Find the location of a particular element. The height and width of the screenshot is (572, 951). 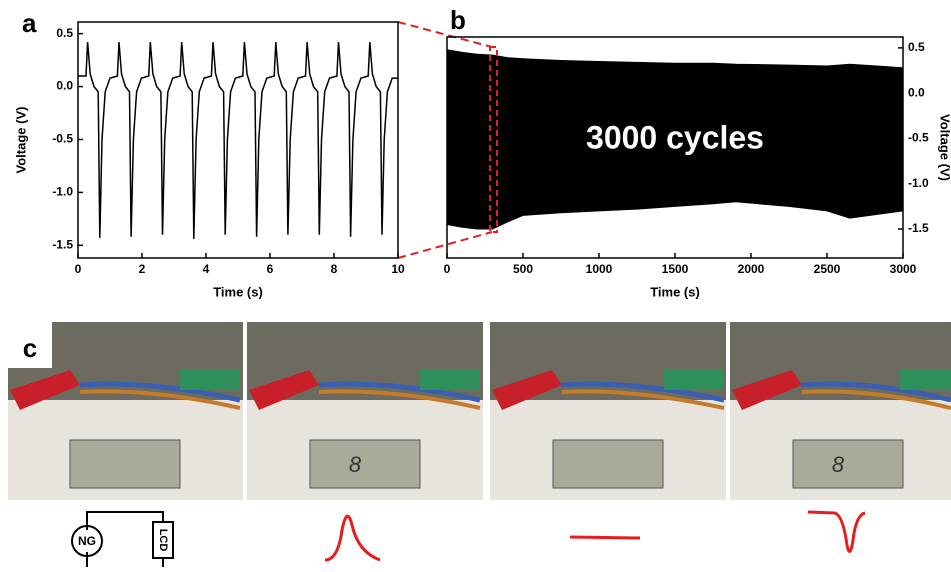

x-tick-label: 1000 is located at coordinates (599, 269).